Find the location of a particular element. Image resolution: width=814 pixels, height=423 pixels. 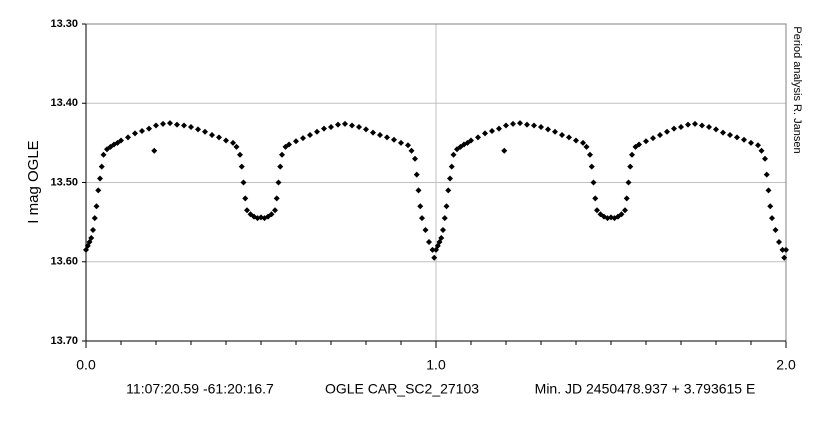

x-tick-label: 0.0 is located at coordinates (86, 365).